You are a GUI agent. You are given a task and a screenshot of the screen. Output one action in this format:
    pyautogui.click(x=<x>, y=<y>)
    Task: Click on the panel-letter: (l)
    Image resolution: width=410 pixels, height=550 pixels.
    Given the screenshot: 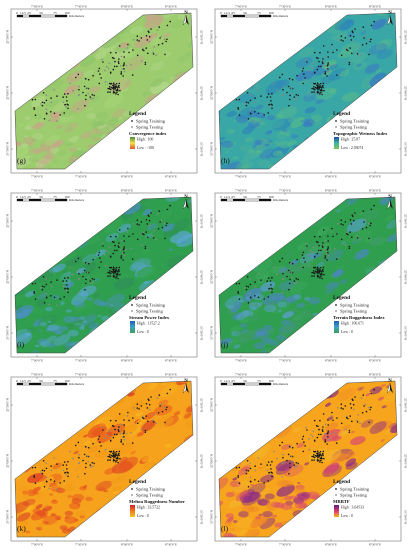 What is the action you would take?
    pyautogui.click(x=225, y=528)
    